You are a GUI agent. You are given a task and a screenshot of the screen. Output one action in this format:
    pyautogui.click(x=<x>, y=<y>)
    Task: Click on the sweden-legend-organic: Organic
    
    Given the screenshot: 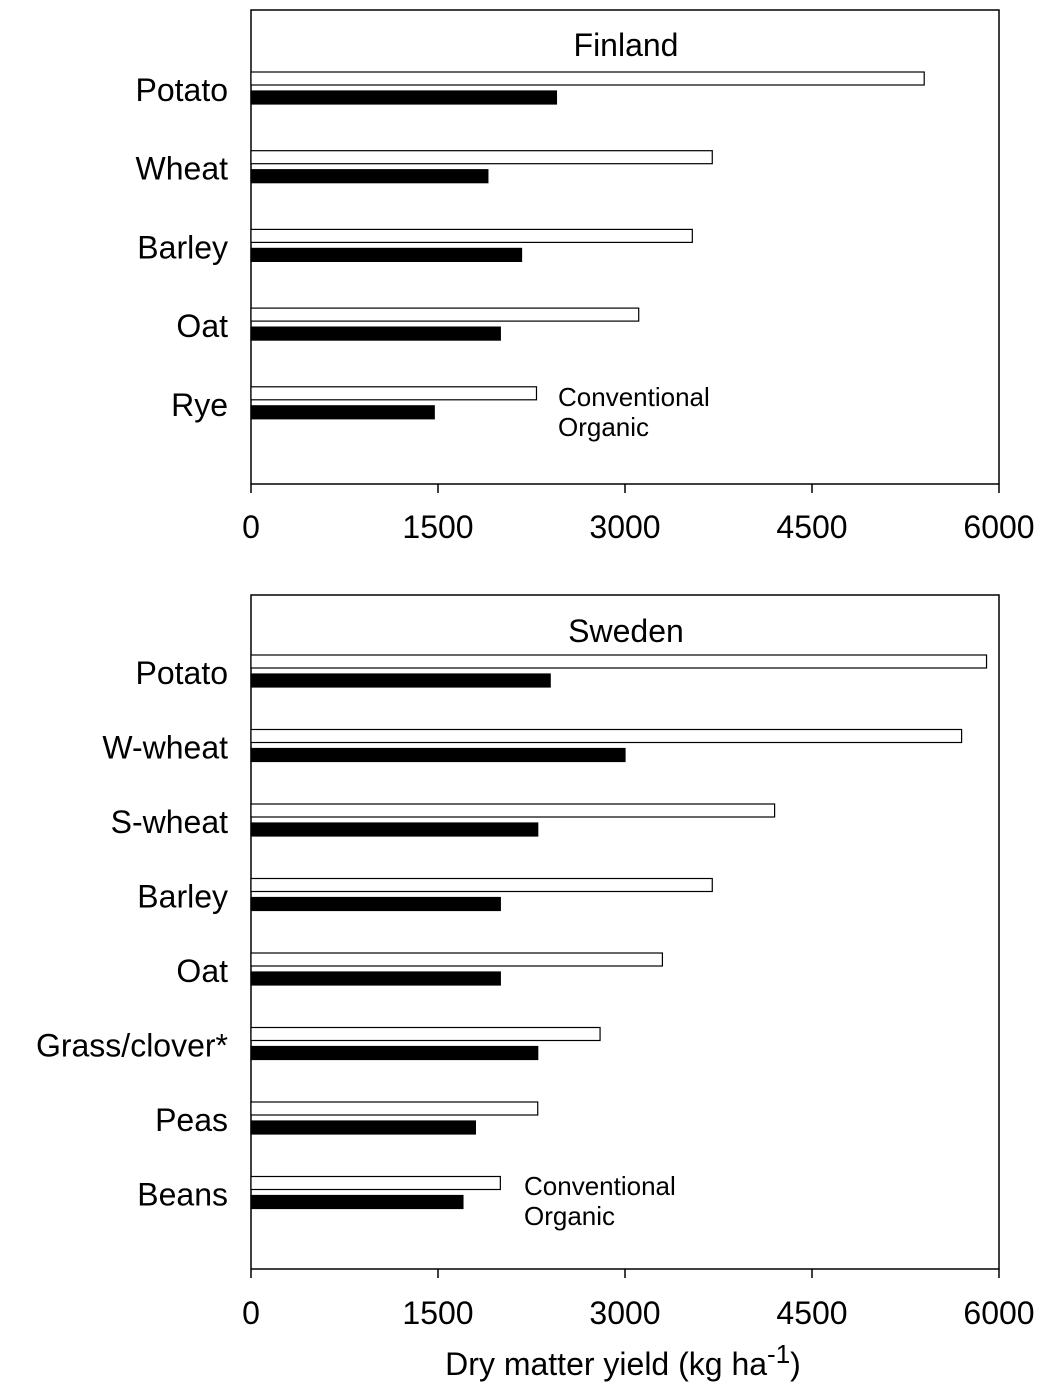 What is the action you would take?
    pyautogui.click(x=569, y=1216)
    